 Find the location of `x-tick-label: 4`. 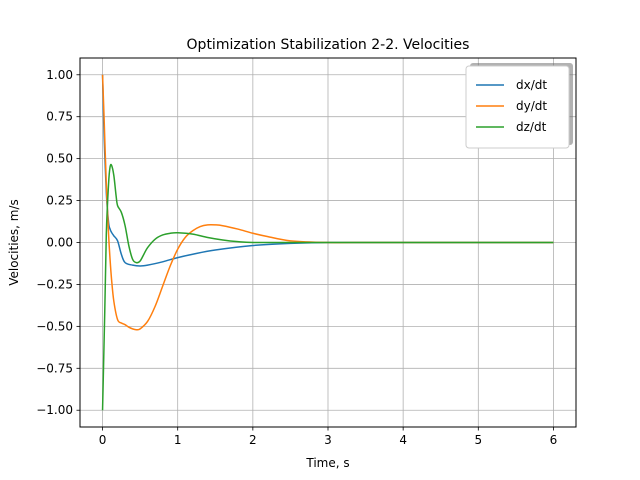

x-tick-label: 4 is located at coordinates (403, 440).